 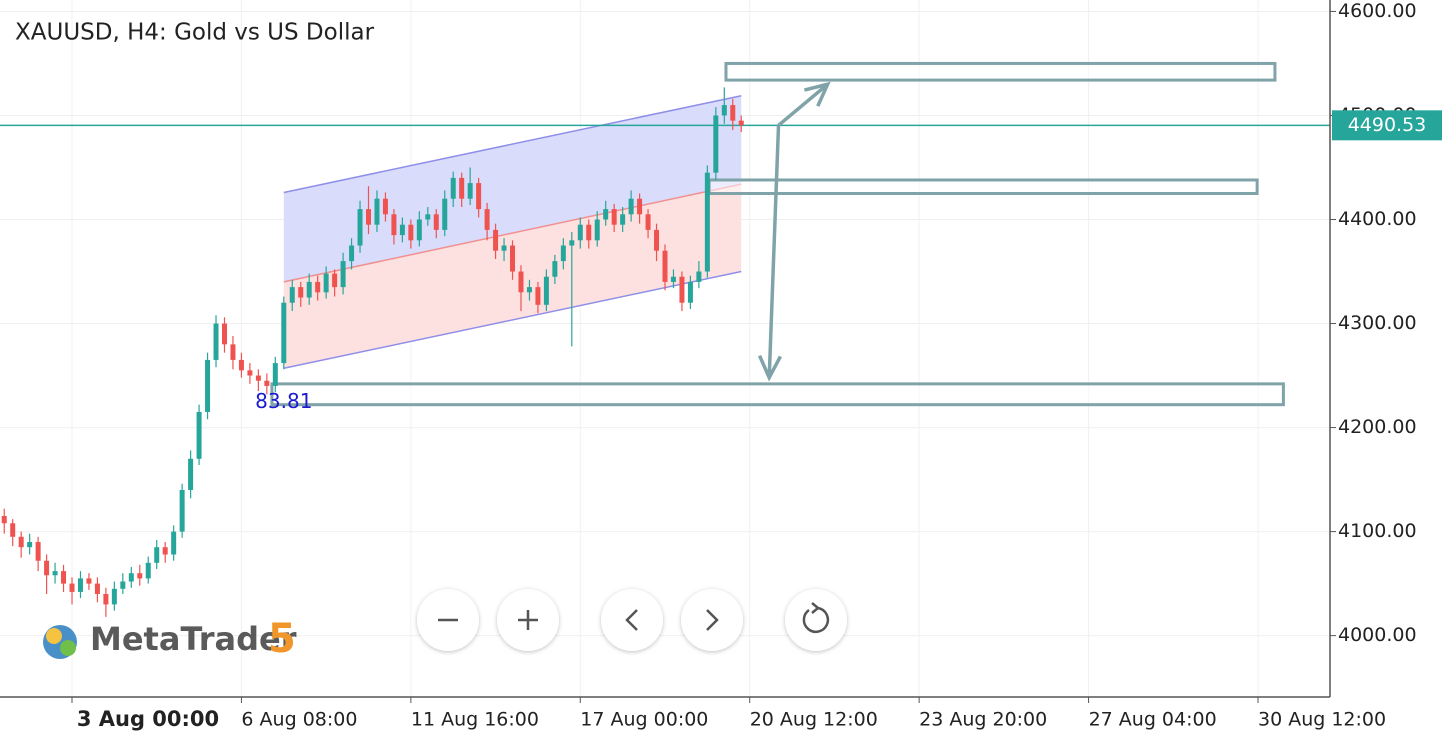 I want to click on x-tick-label: 6 Aug 08:00, so click(x=299, y=720).